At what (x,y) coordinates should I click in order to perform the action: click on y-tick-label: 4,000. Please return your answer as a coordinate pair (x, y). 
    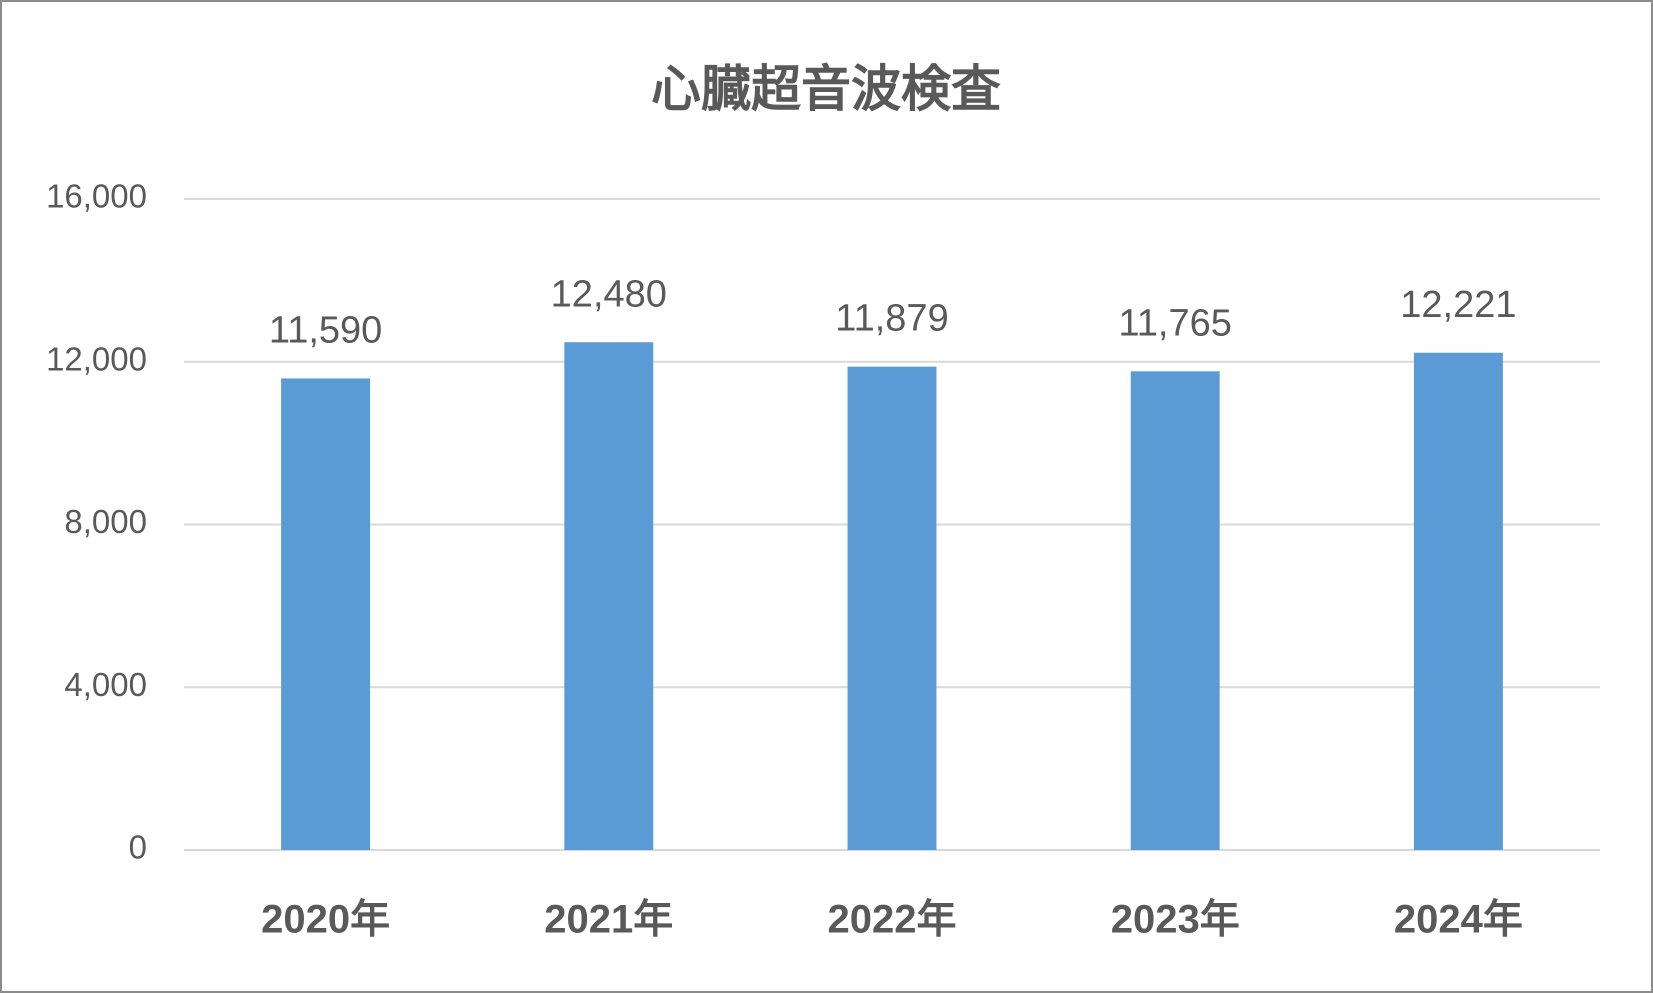
    Looking at the image, I should click on (105, 684).